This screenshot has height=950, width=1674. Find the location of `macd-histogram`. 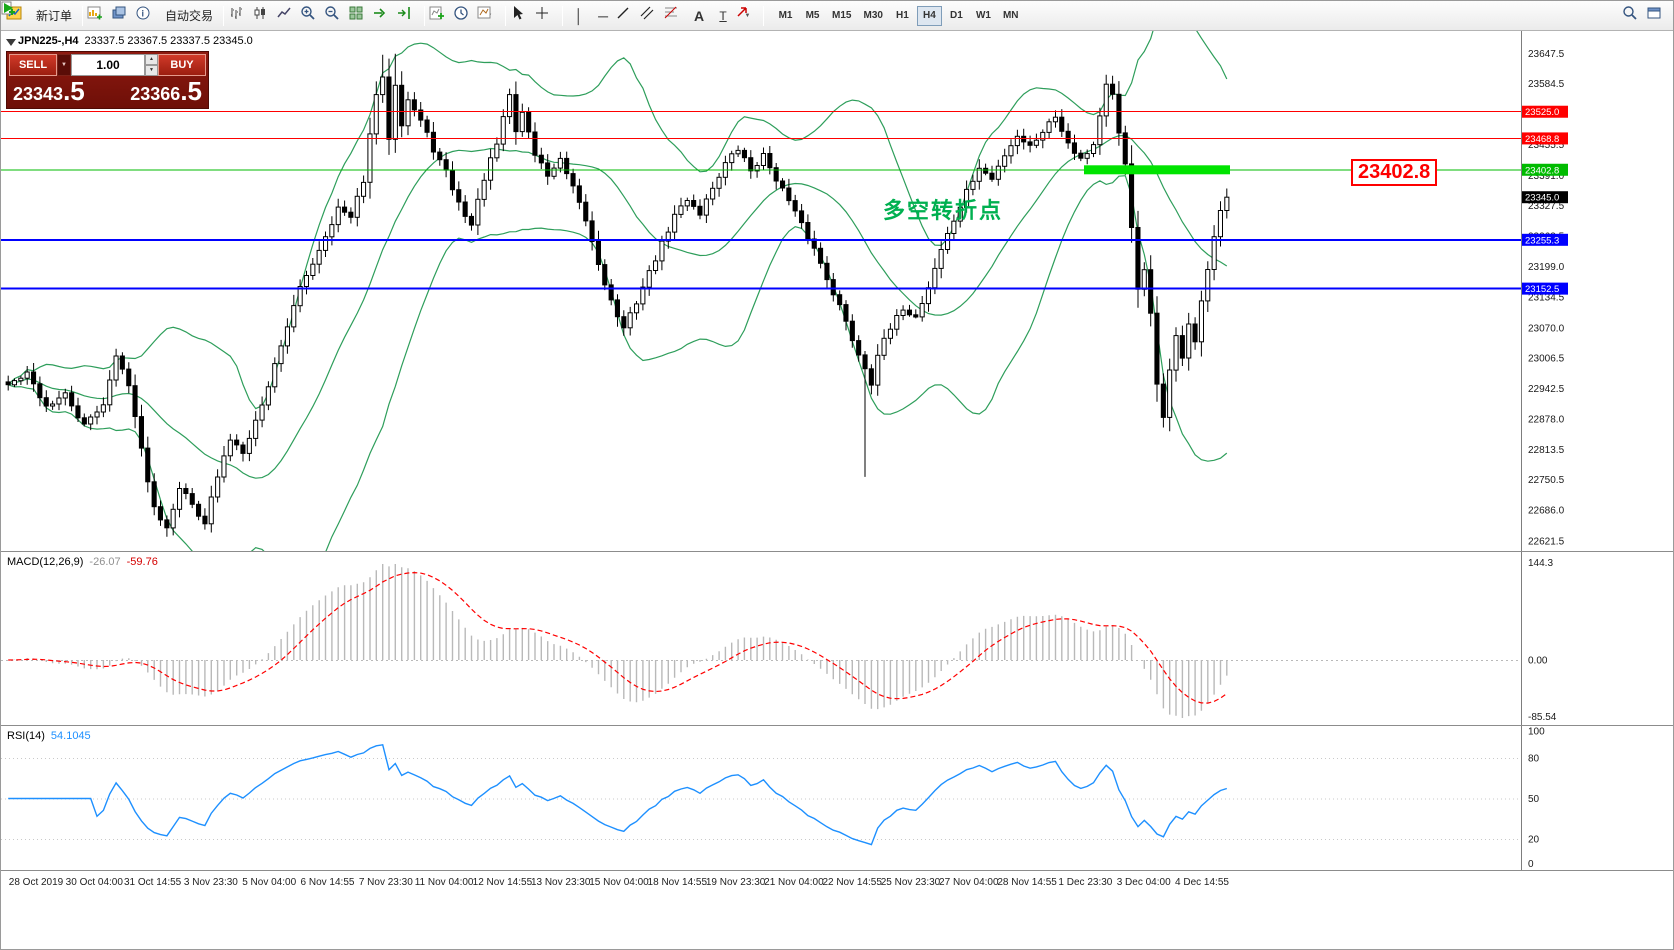

macd-histogram is located at coordinates (620, 641).